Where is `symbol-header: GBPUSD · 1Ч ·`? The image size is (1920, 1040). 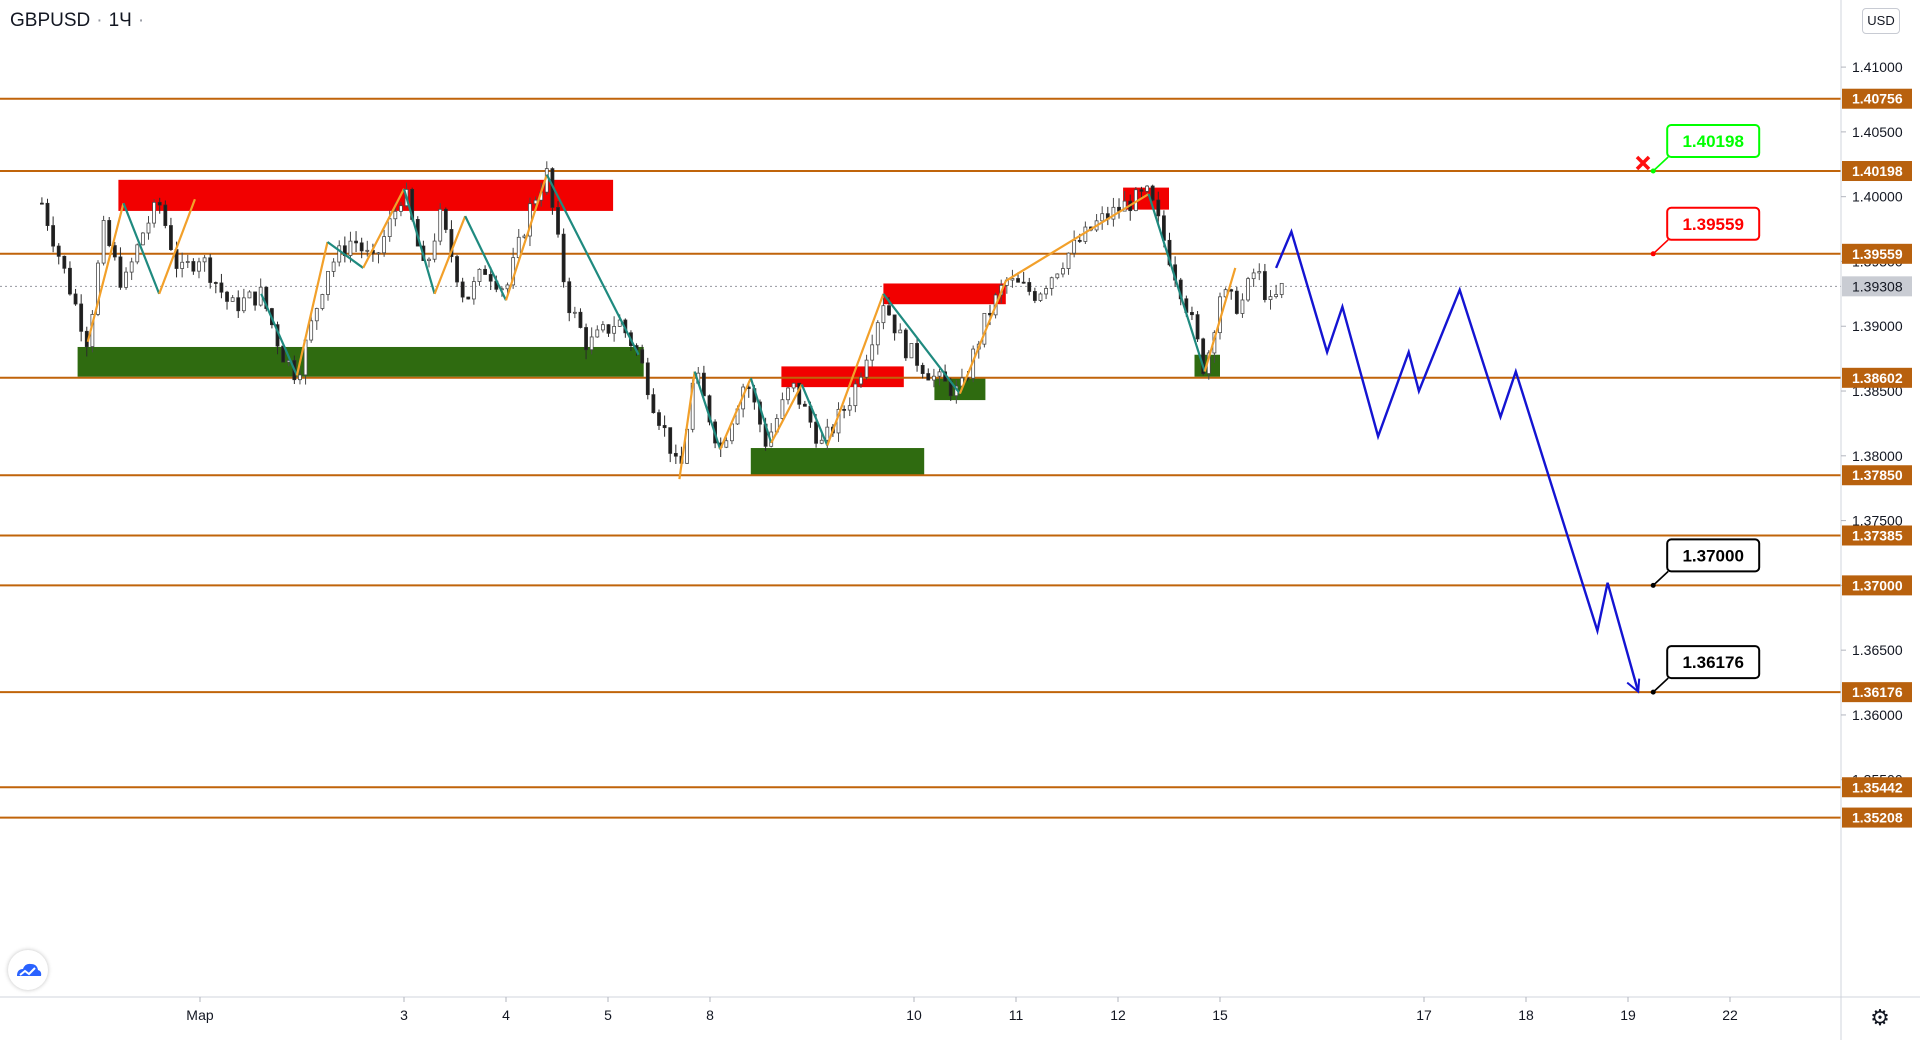 symbol-header: GBPUSD · 1Ч · is located at coordinates (80, 21).